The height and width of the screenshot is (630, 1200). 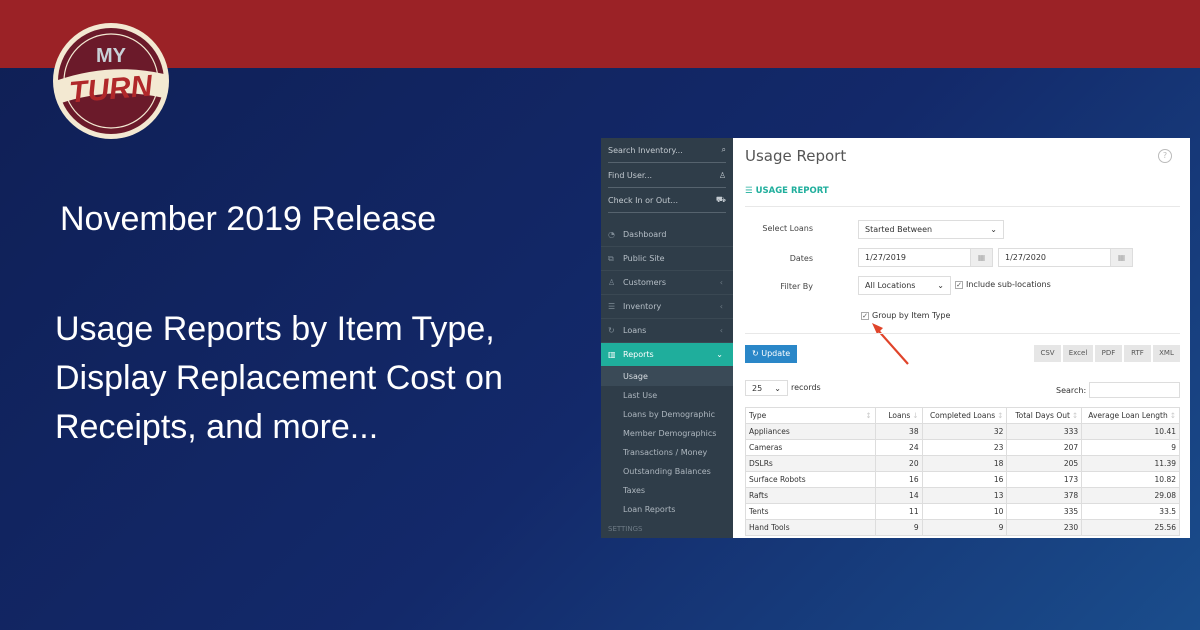 What do you see at coordinates (792, 191) in the screenshot?
I see `section-label: USAGE REPORT` at bounding box center [792, 191].